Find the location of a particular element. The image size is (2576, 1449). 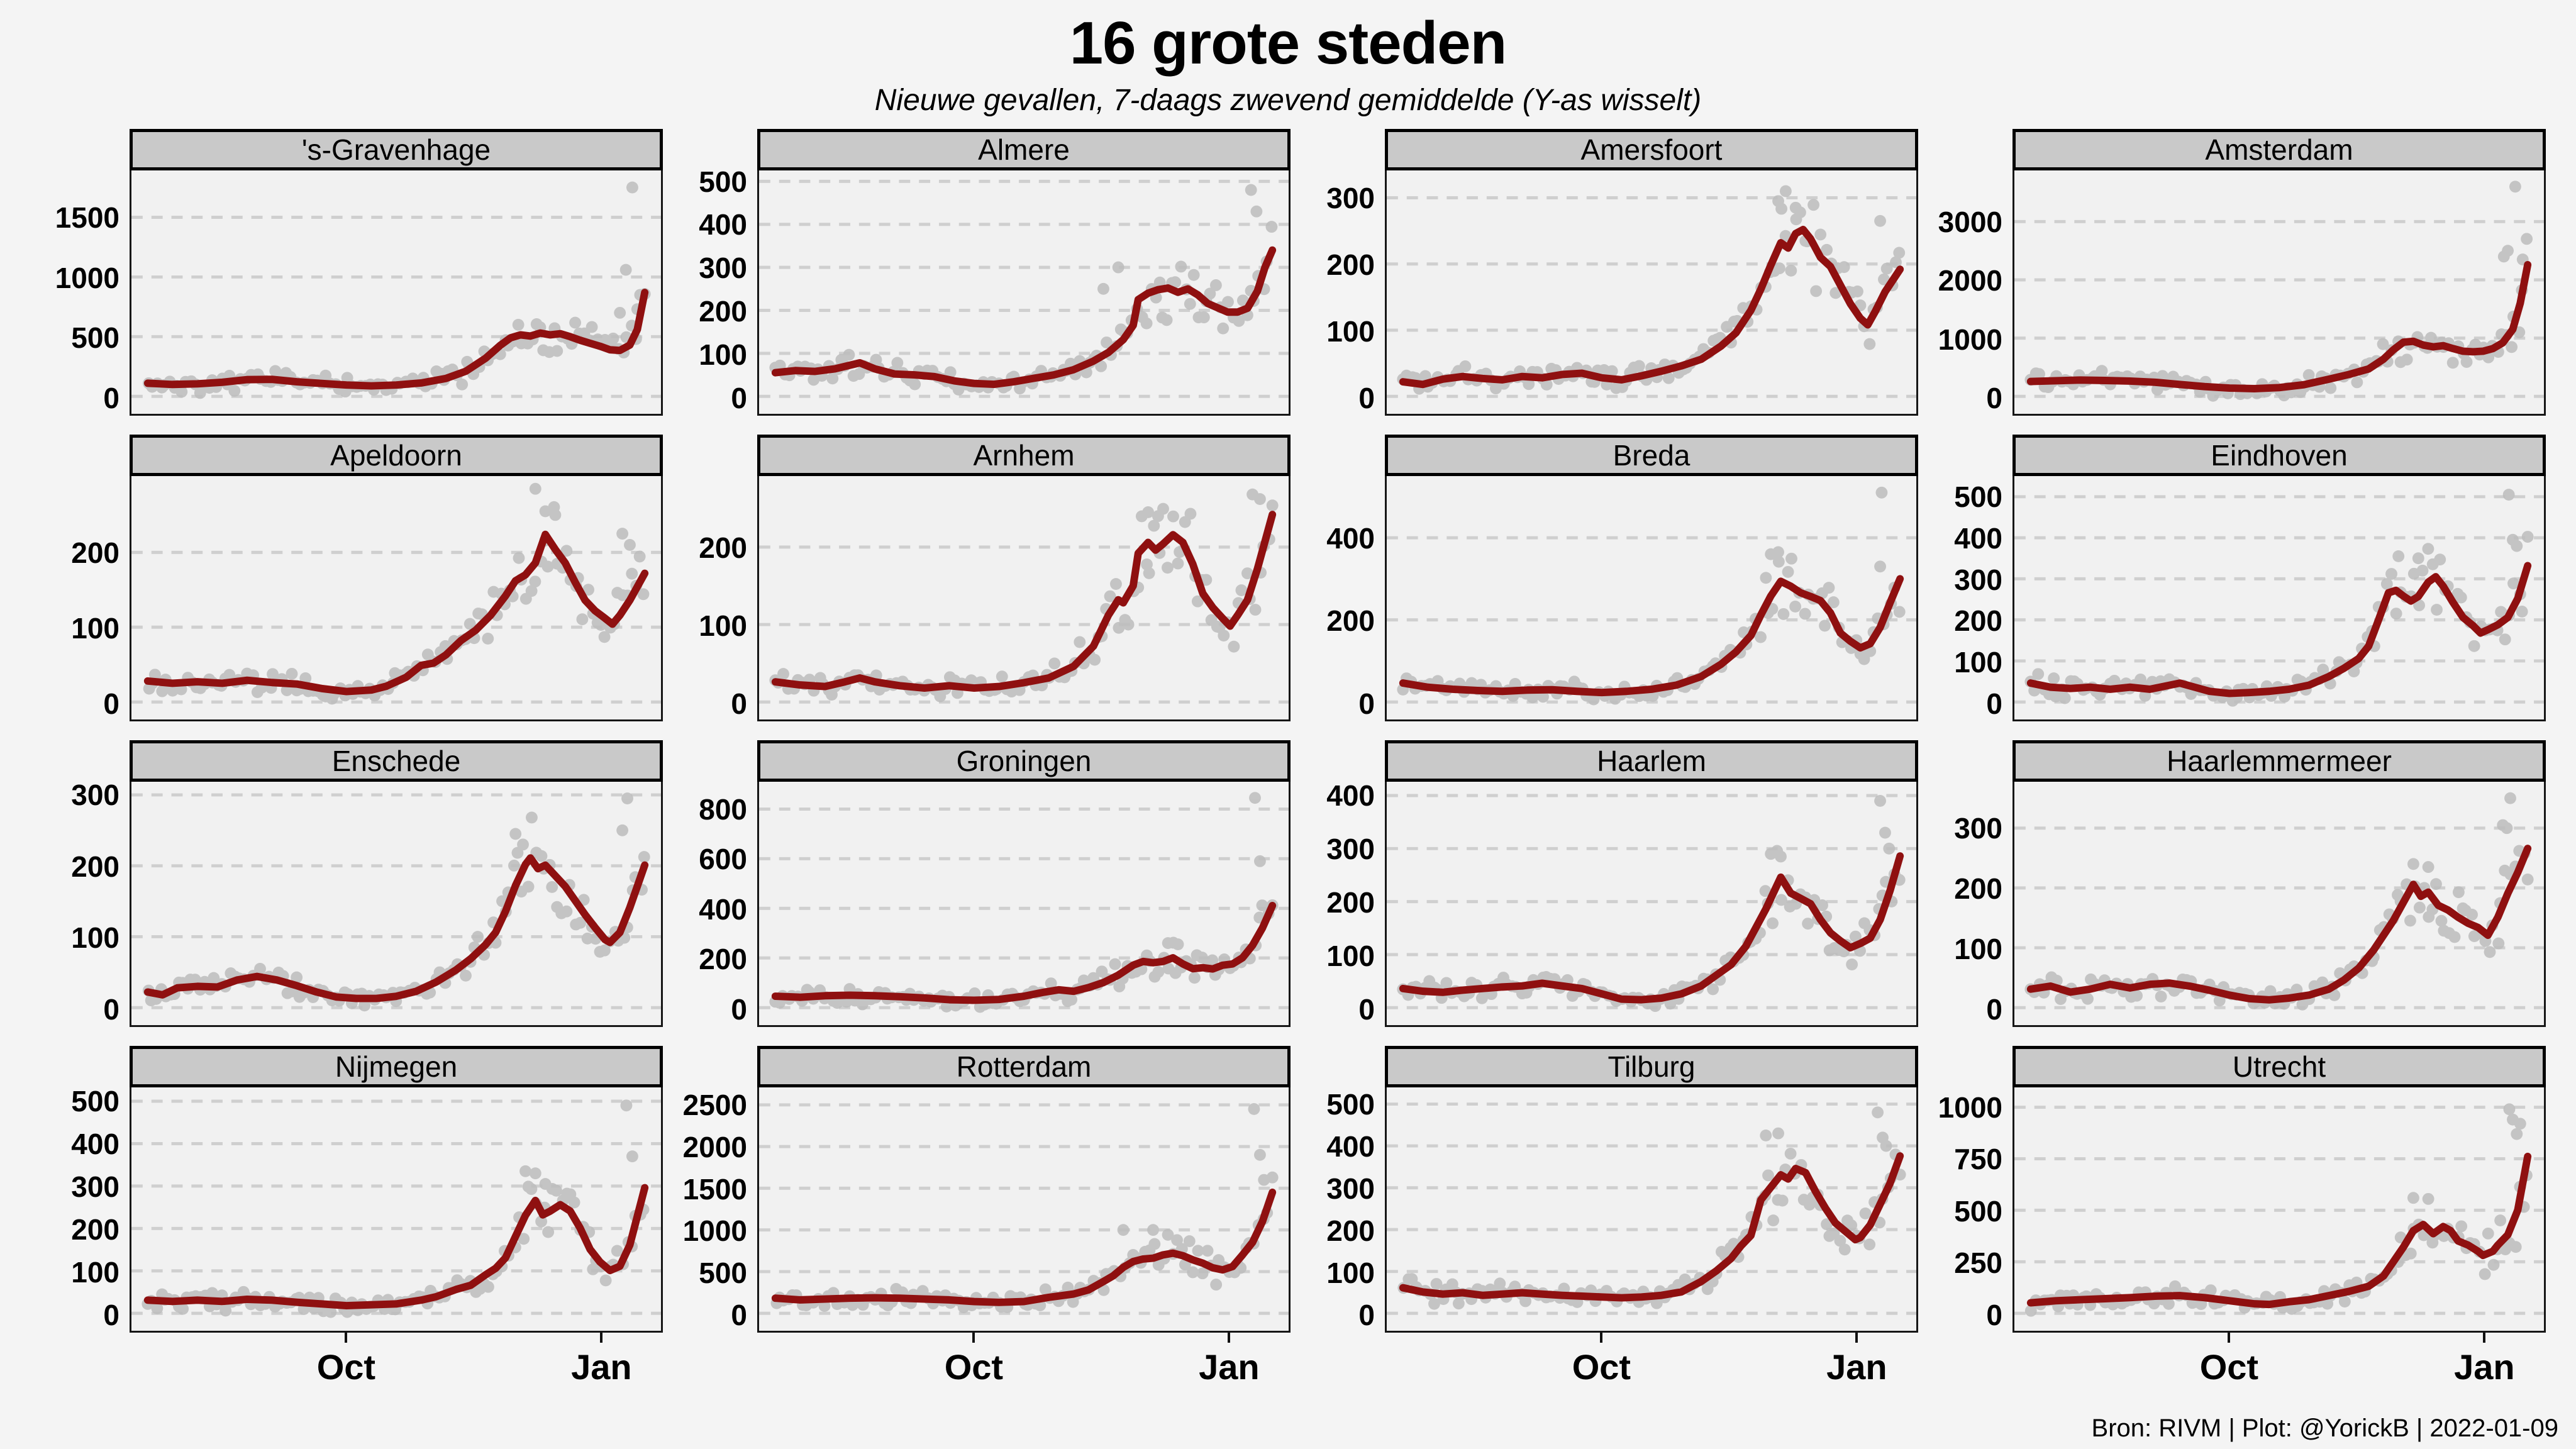

city-panel: Breda 0 200 400 is located at coordinates (1604, 578).